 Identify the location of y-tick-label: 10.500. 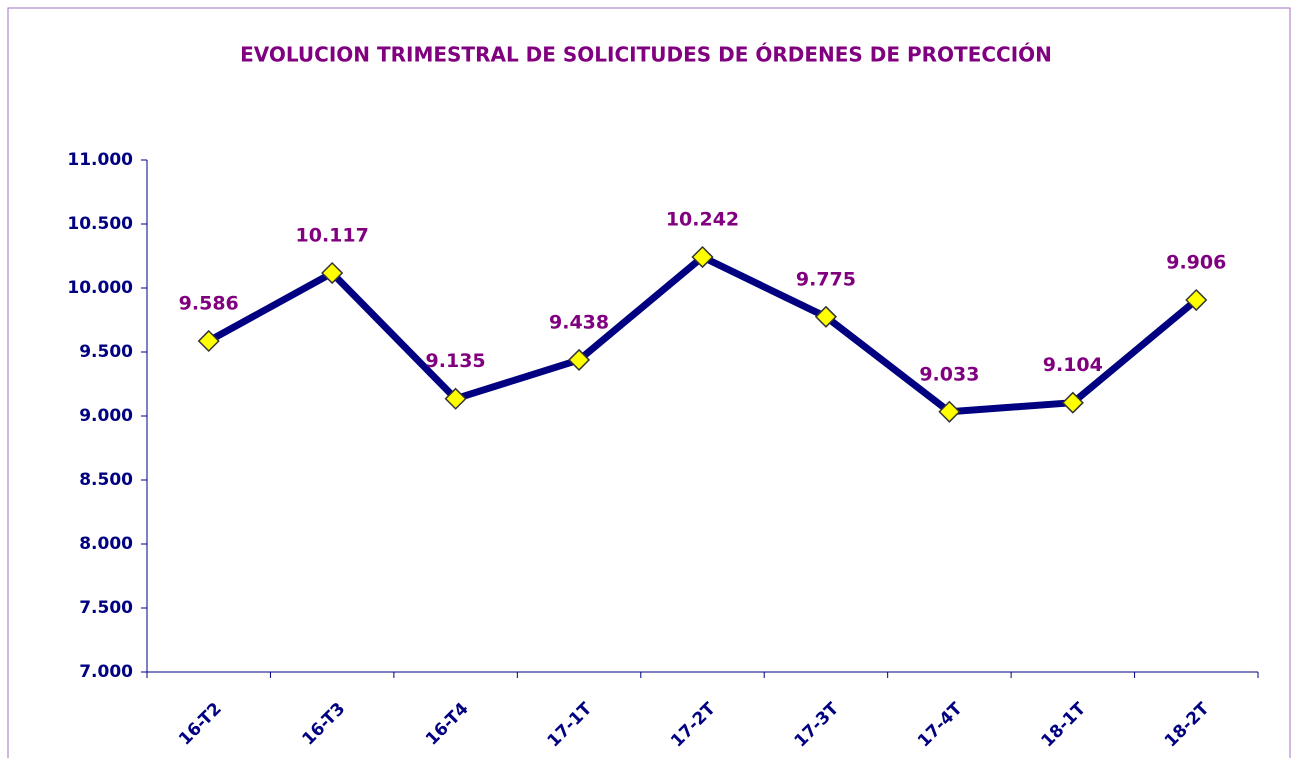
(100, 224).